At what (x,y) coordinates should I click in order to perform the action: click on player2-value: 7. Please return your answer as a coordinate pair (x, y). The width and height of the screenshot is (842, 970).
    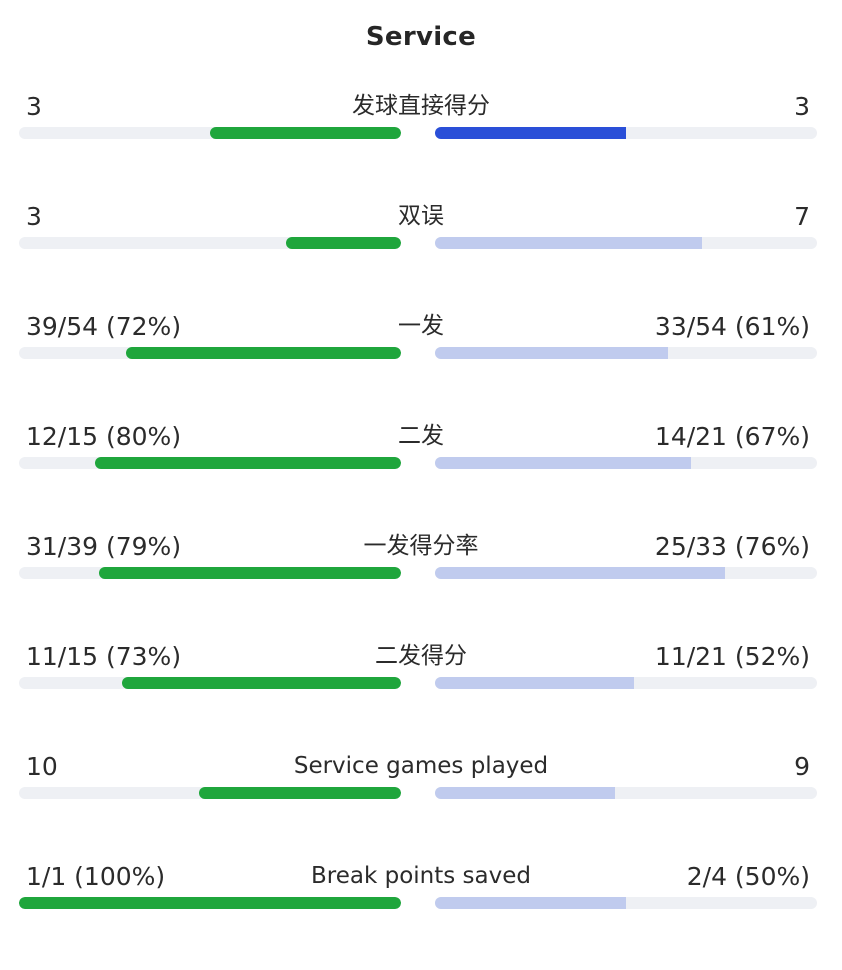
    Looking at the image, I should click on (802, 216).